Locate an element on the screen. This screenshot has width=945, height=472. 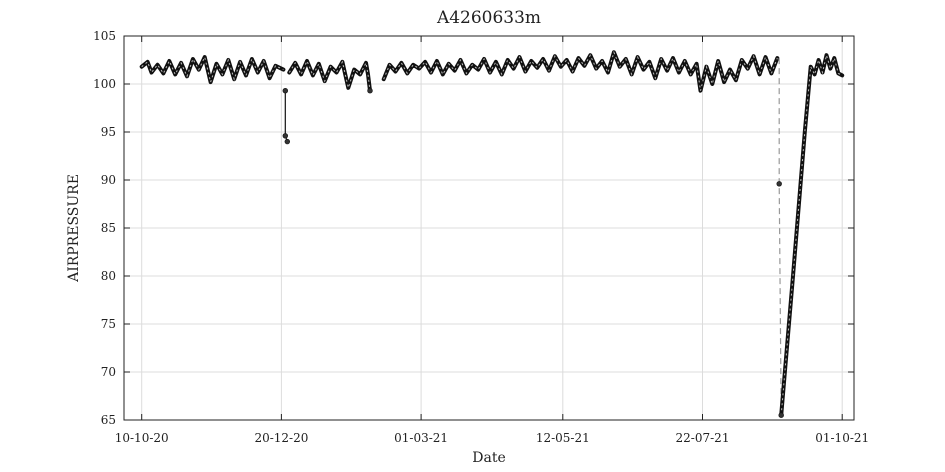
x-tick-label: 01-10-21 is located at coordinates (842, 438).